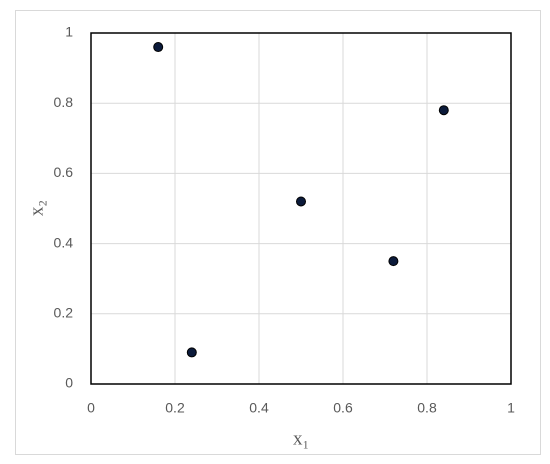 The width and height of the screenshot is (550, 464). I want to click on y-tick-label: 0.6, so click(64, 172).